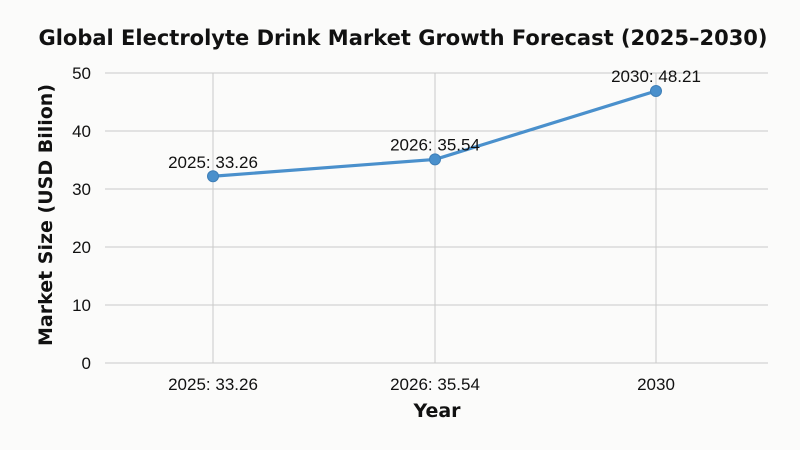  I want to click on data-label: 2026: 35.54, so click(435, 144).